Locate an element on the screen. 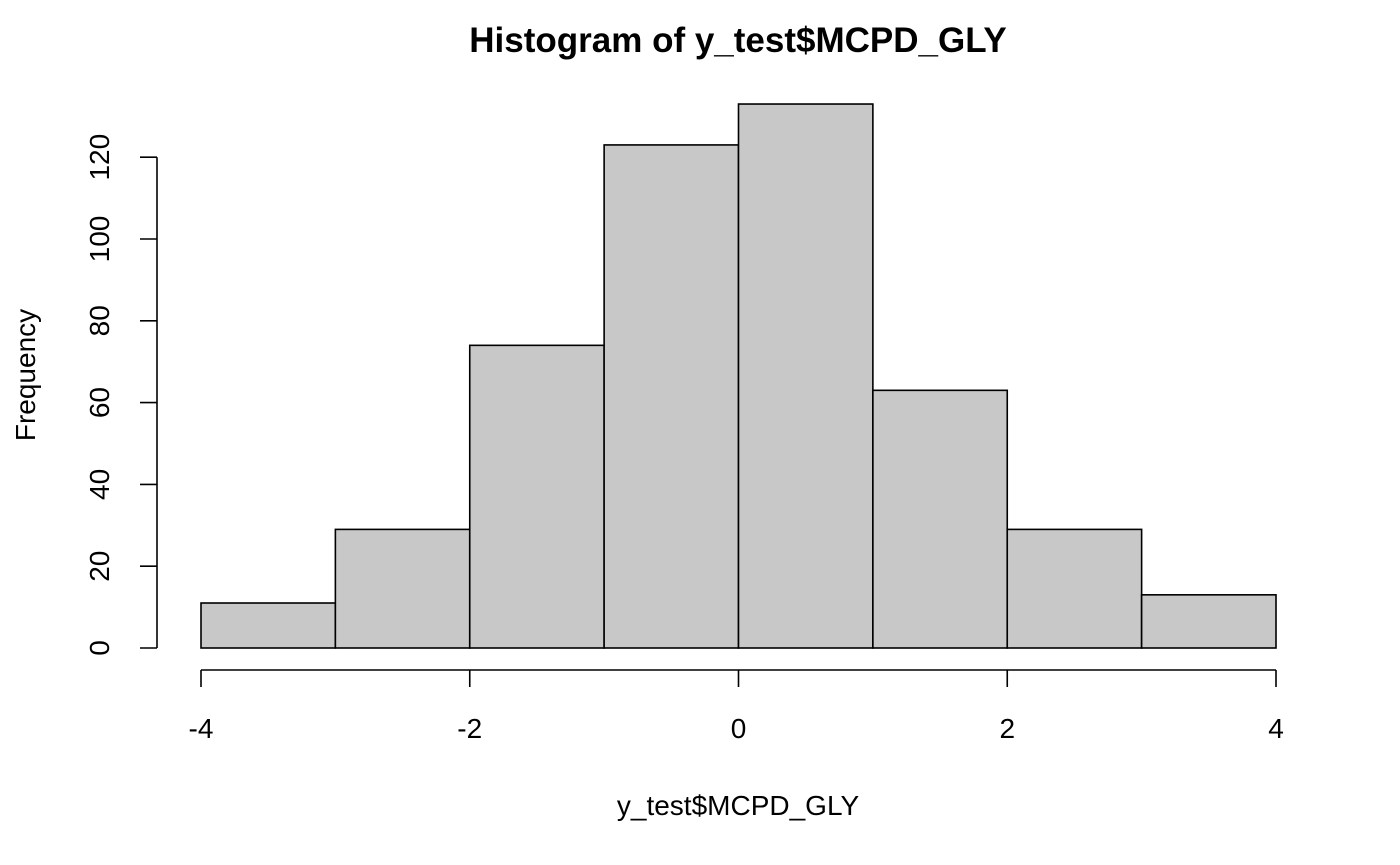  x-tick-label: -4 is located at coordinates (201, 728).